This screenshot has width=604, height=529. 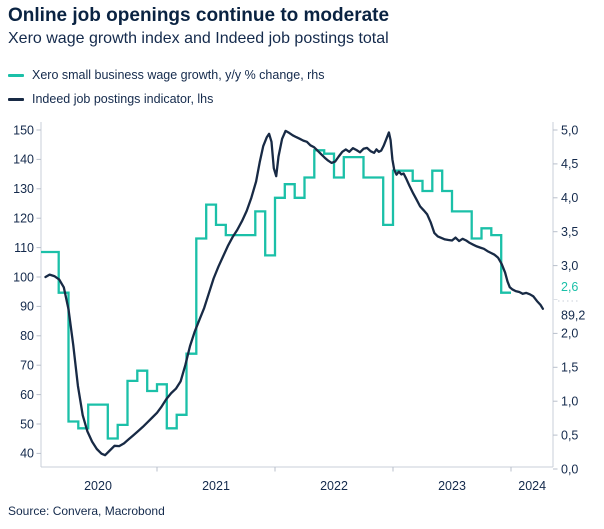 I want to click on right-axis-tick-label: 4,0, so click(x=569, y=198).